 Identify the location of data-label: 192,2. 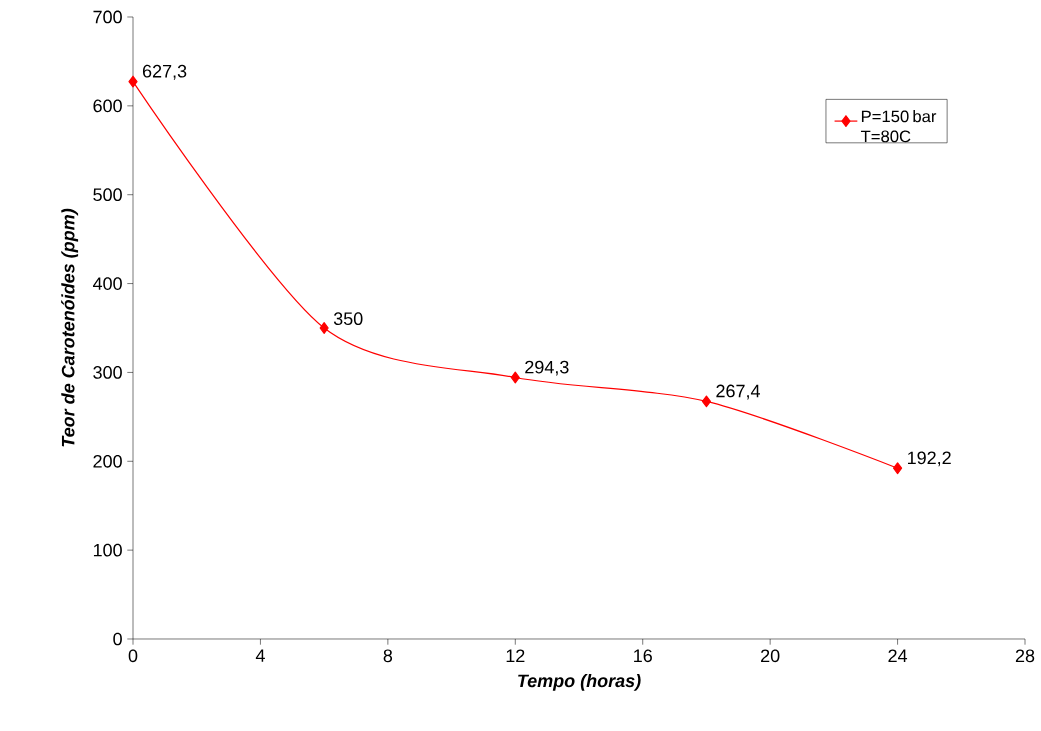
(929, 459).